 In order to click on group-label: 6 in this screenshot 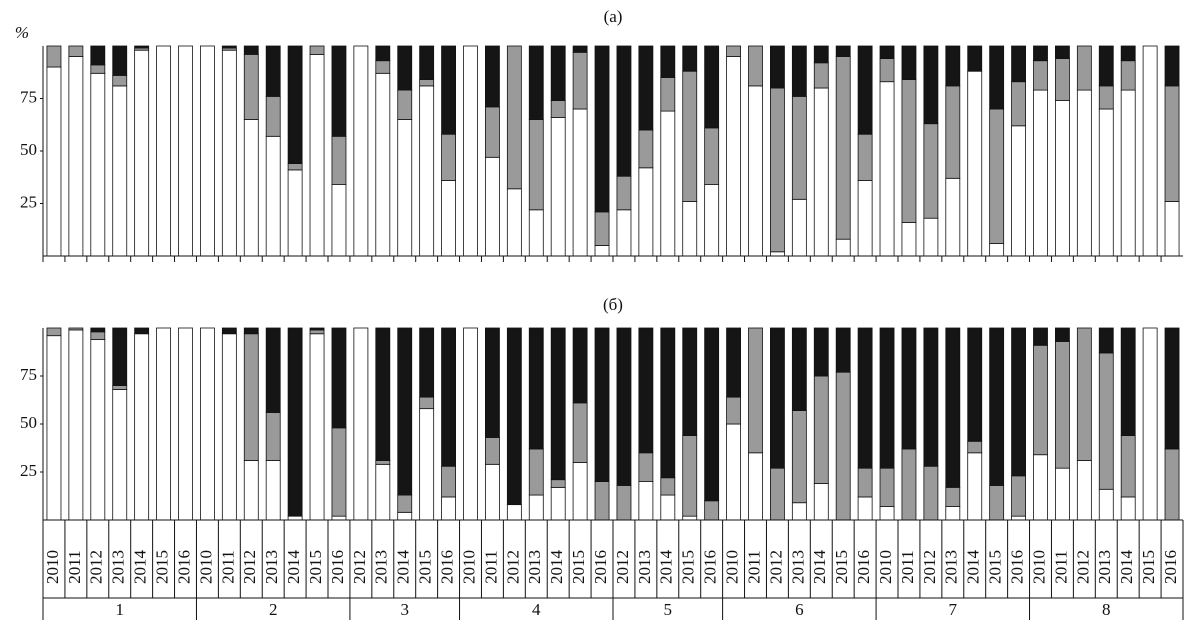, I will do `click(799, 609)`.